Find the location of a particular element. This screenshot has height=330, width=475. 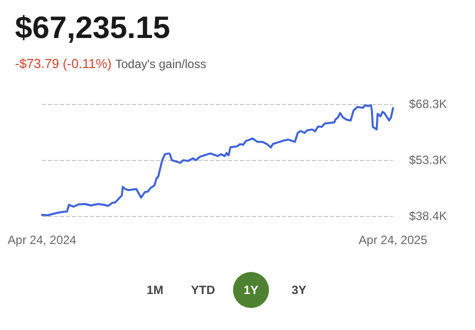

text: YTD is located at coordinates (203, 290).